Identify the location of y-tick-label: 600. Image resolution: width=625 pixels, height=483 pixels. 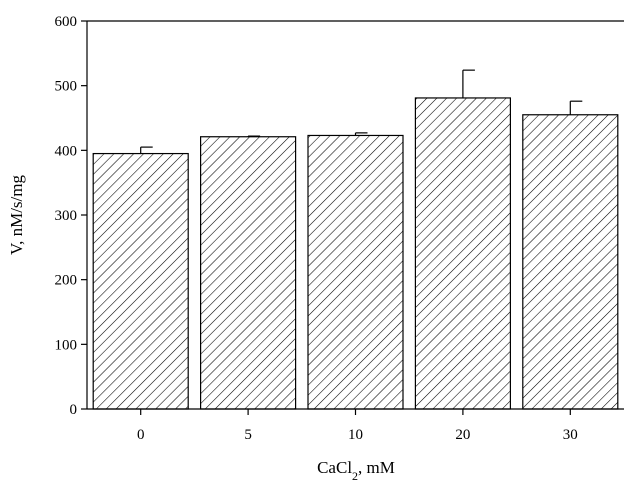
(66, 22).